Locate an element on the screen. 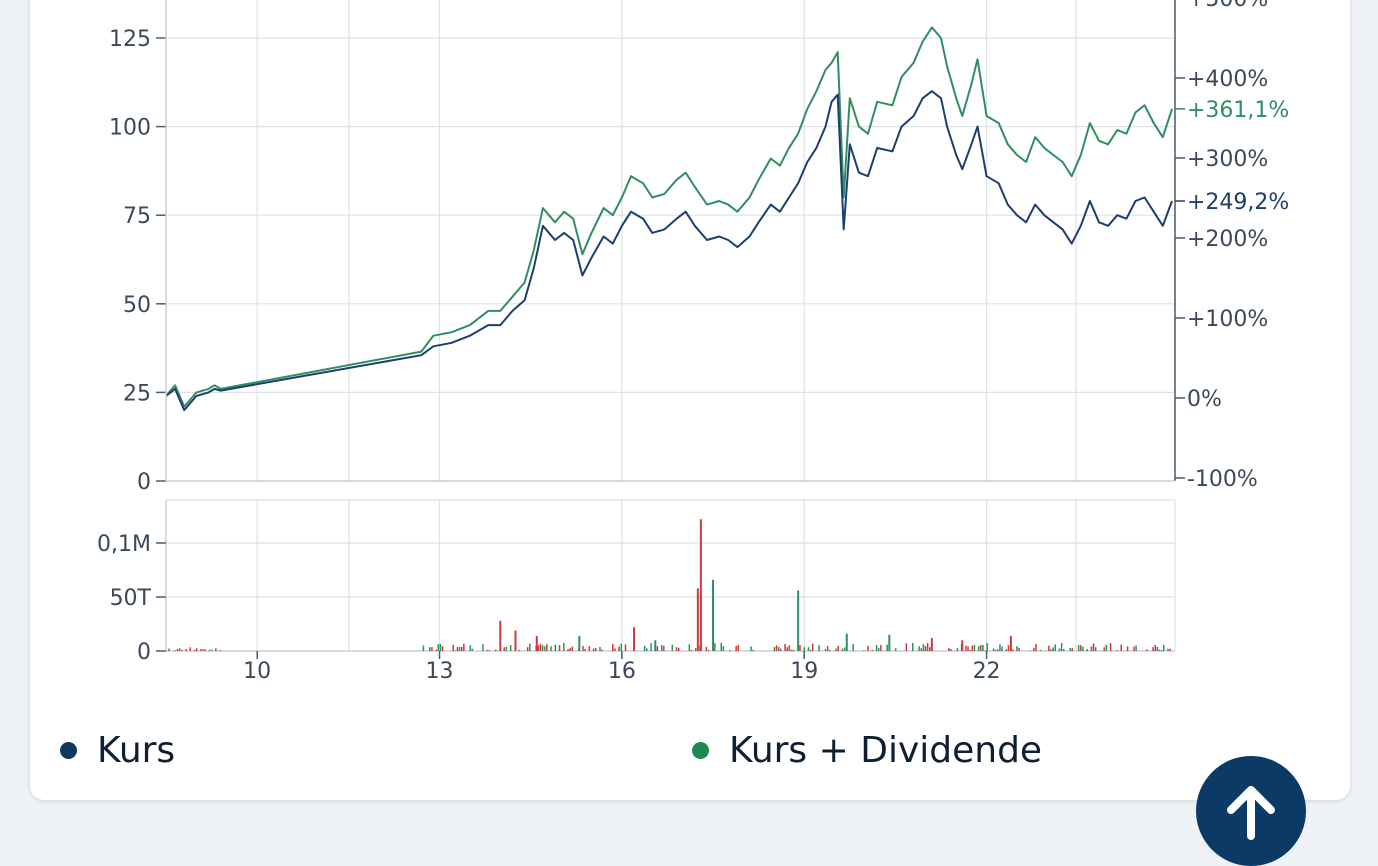  legend-item-kurs: Kurs is located at coordinates (117, 750).